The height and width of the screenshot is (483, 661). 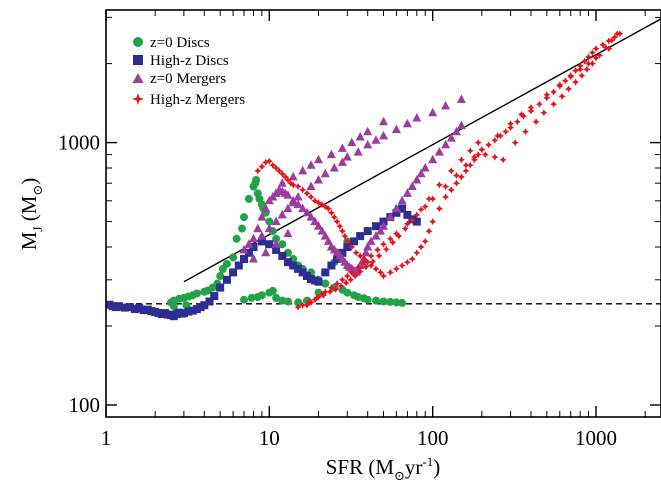 What do you see at coordinates (138, 78) in the screenshot?
I see `legend-marker-triangle` at bounding box center [138, 78].